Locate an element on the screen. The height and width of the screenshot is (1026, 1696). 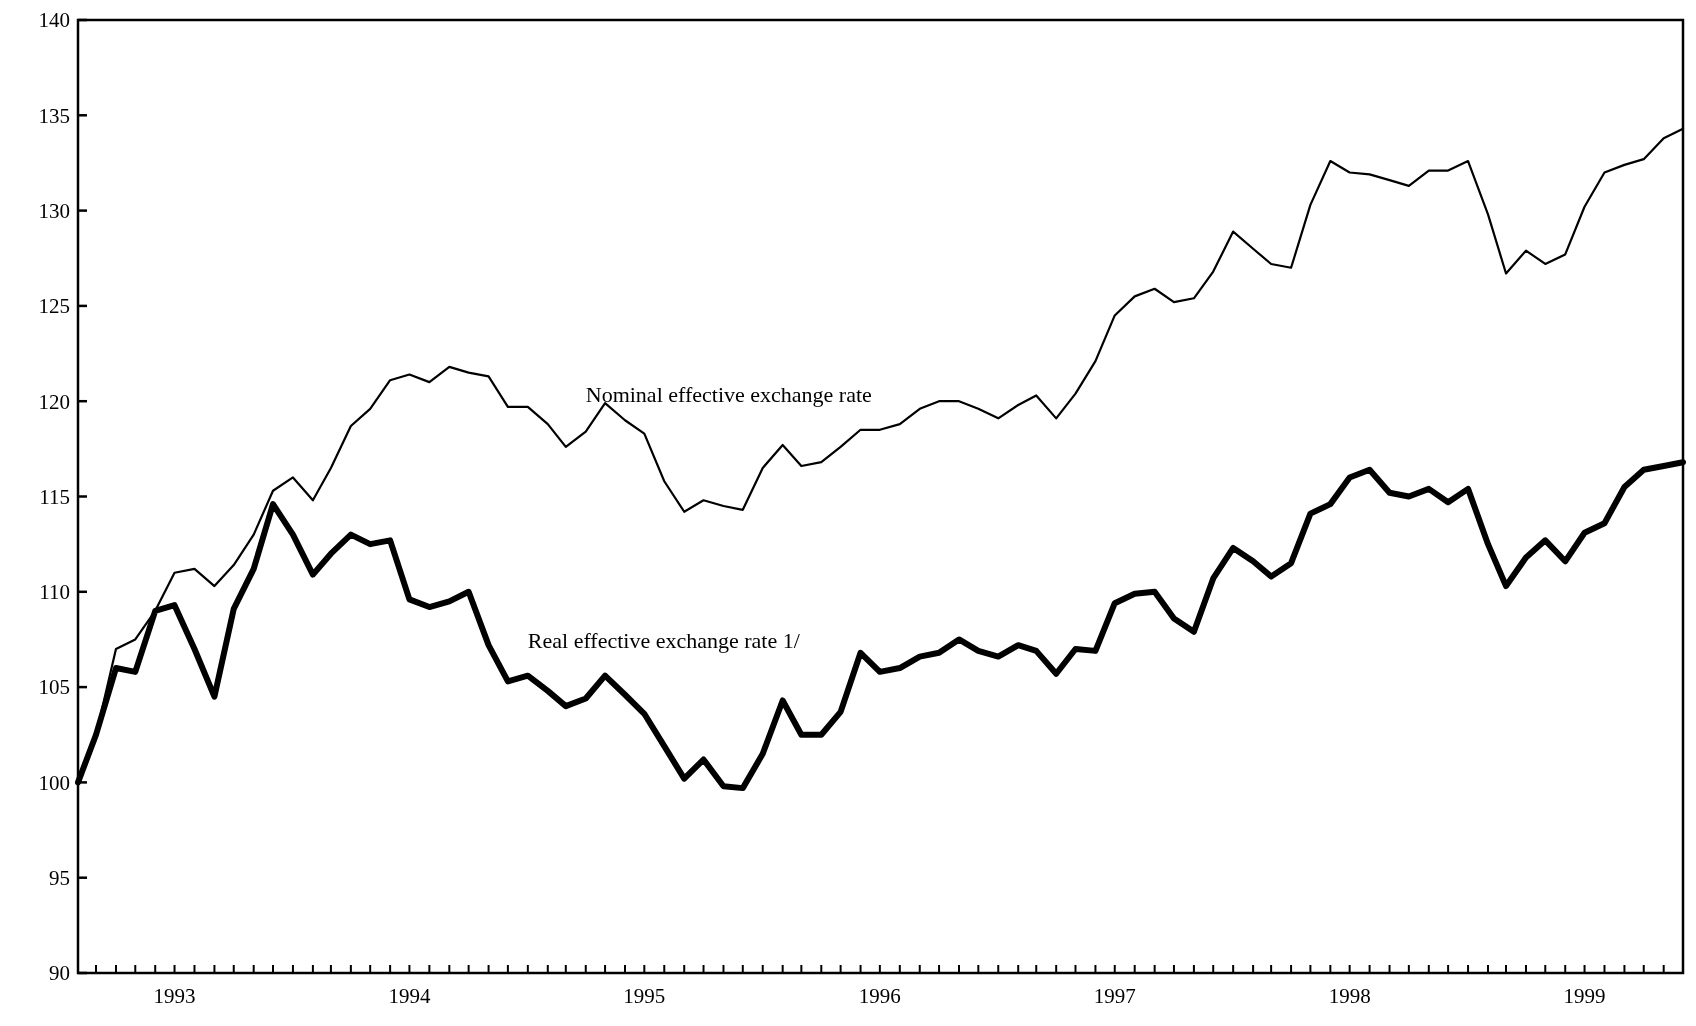
y-tick-label: 95 is located at coordinates (59, 878).